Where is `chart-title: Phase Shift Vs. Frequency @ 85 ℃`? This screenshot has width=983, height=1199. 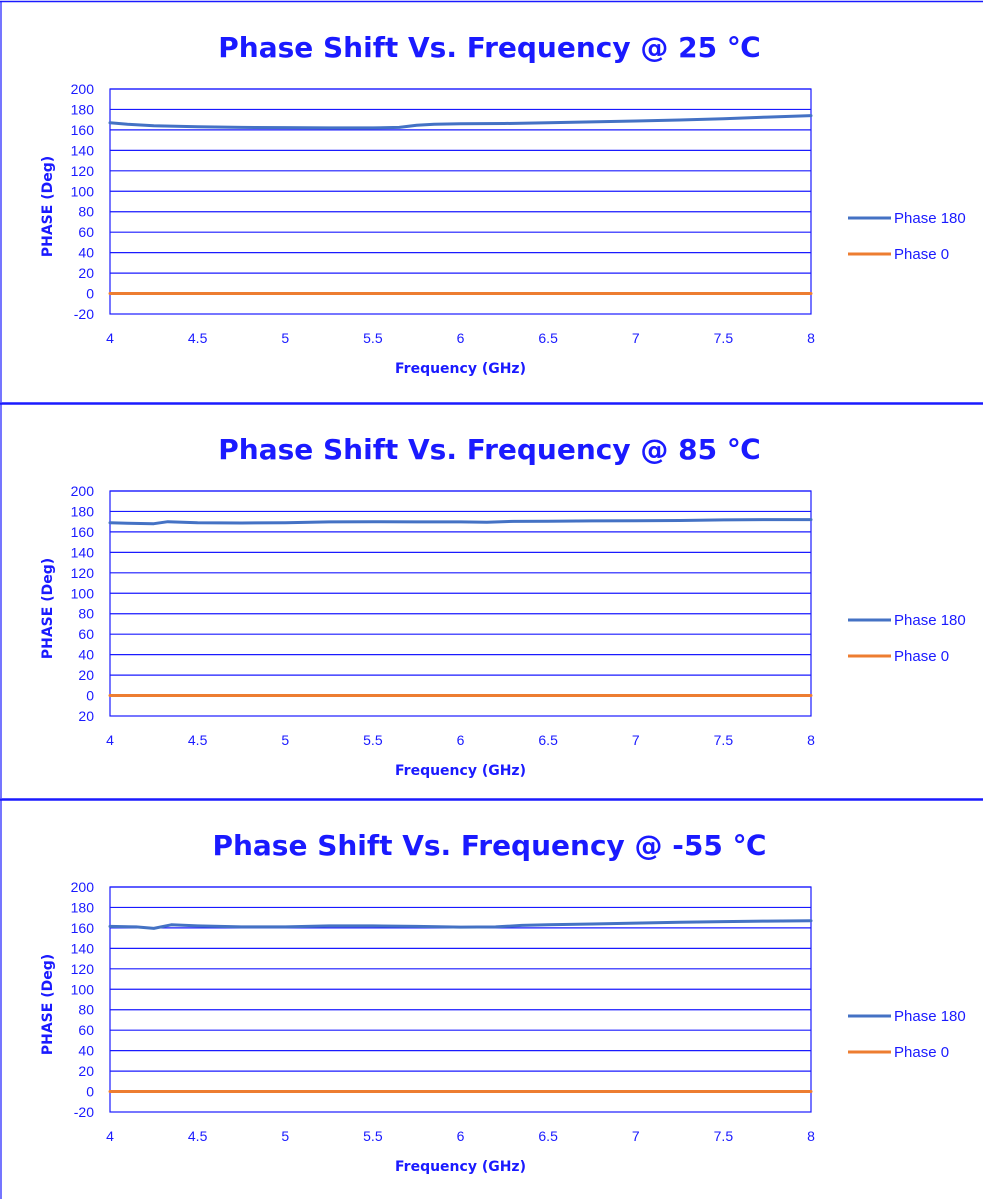
chart-title: Phase Shift Vs. Frequency @ 85 ℃ is located at coordinates (489, 449).